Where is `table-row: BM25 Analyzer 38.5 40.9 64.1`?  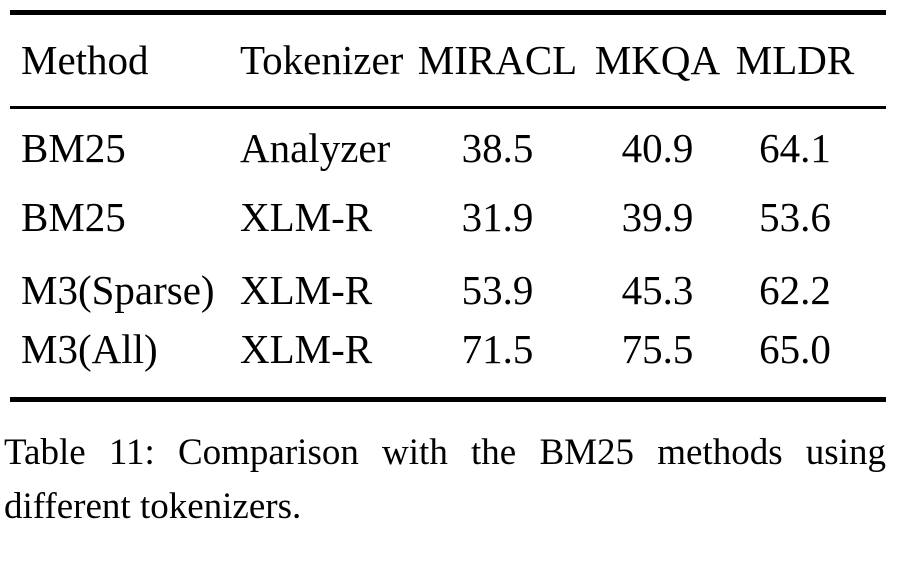 table-row: BM25 Analyzer 38.5 40.9 64.1 is located at coordinates (448, 144).